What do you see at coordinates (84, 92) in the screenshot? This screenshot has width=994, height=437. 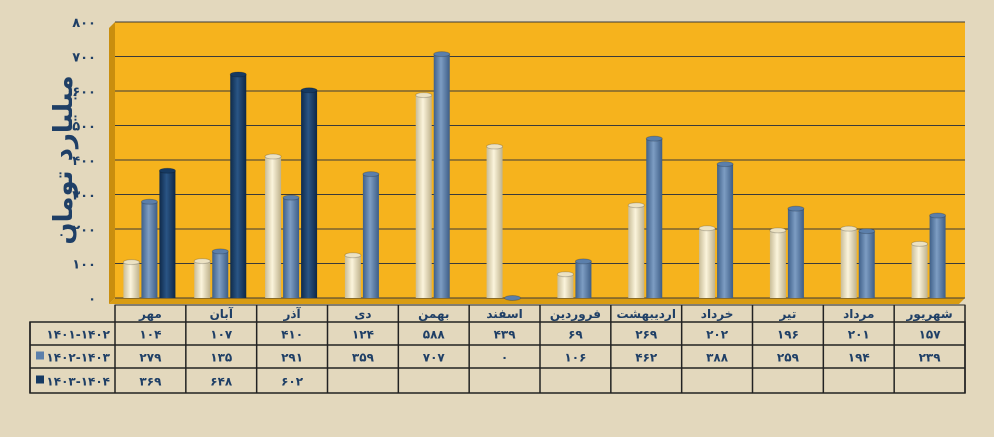 I see `y-tick-label: ۶۰۰` at bounding box center [84, 92].